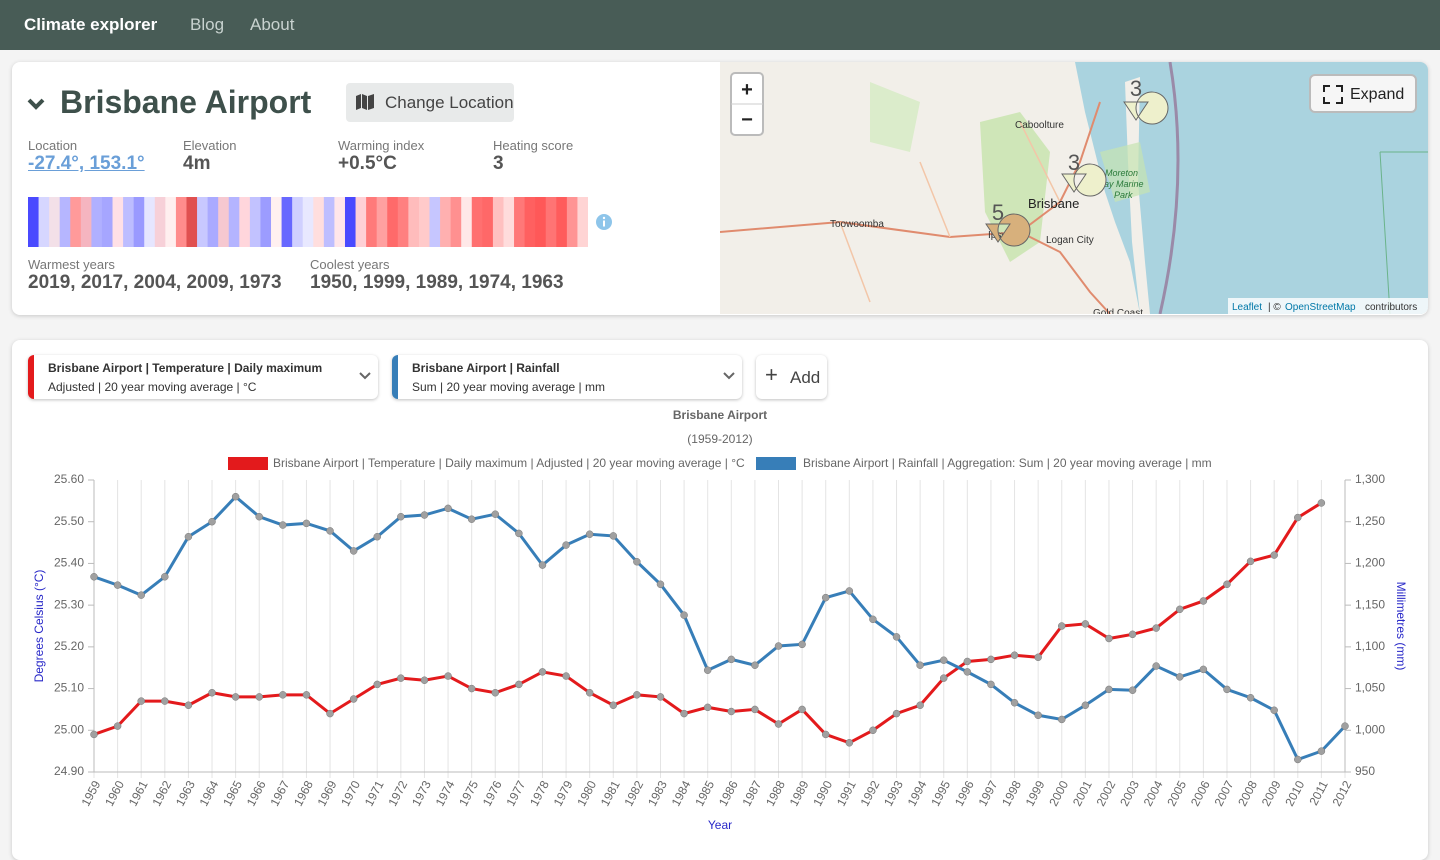 This screenshot has width=1440, height=860. What do you see at coordinates (39, 626) in the screenshot?
I see `y-axis-label: Degrees Celsius (°C)` at bounding box center [39, 626].